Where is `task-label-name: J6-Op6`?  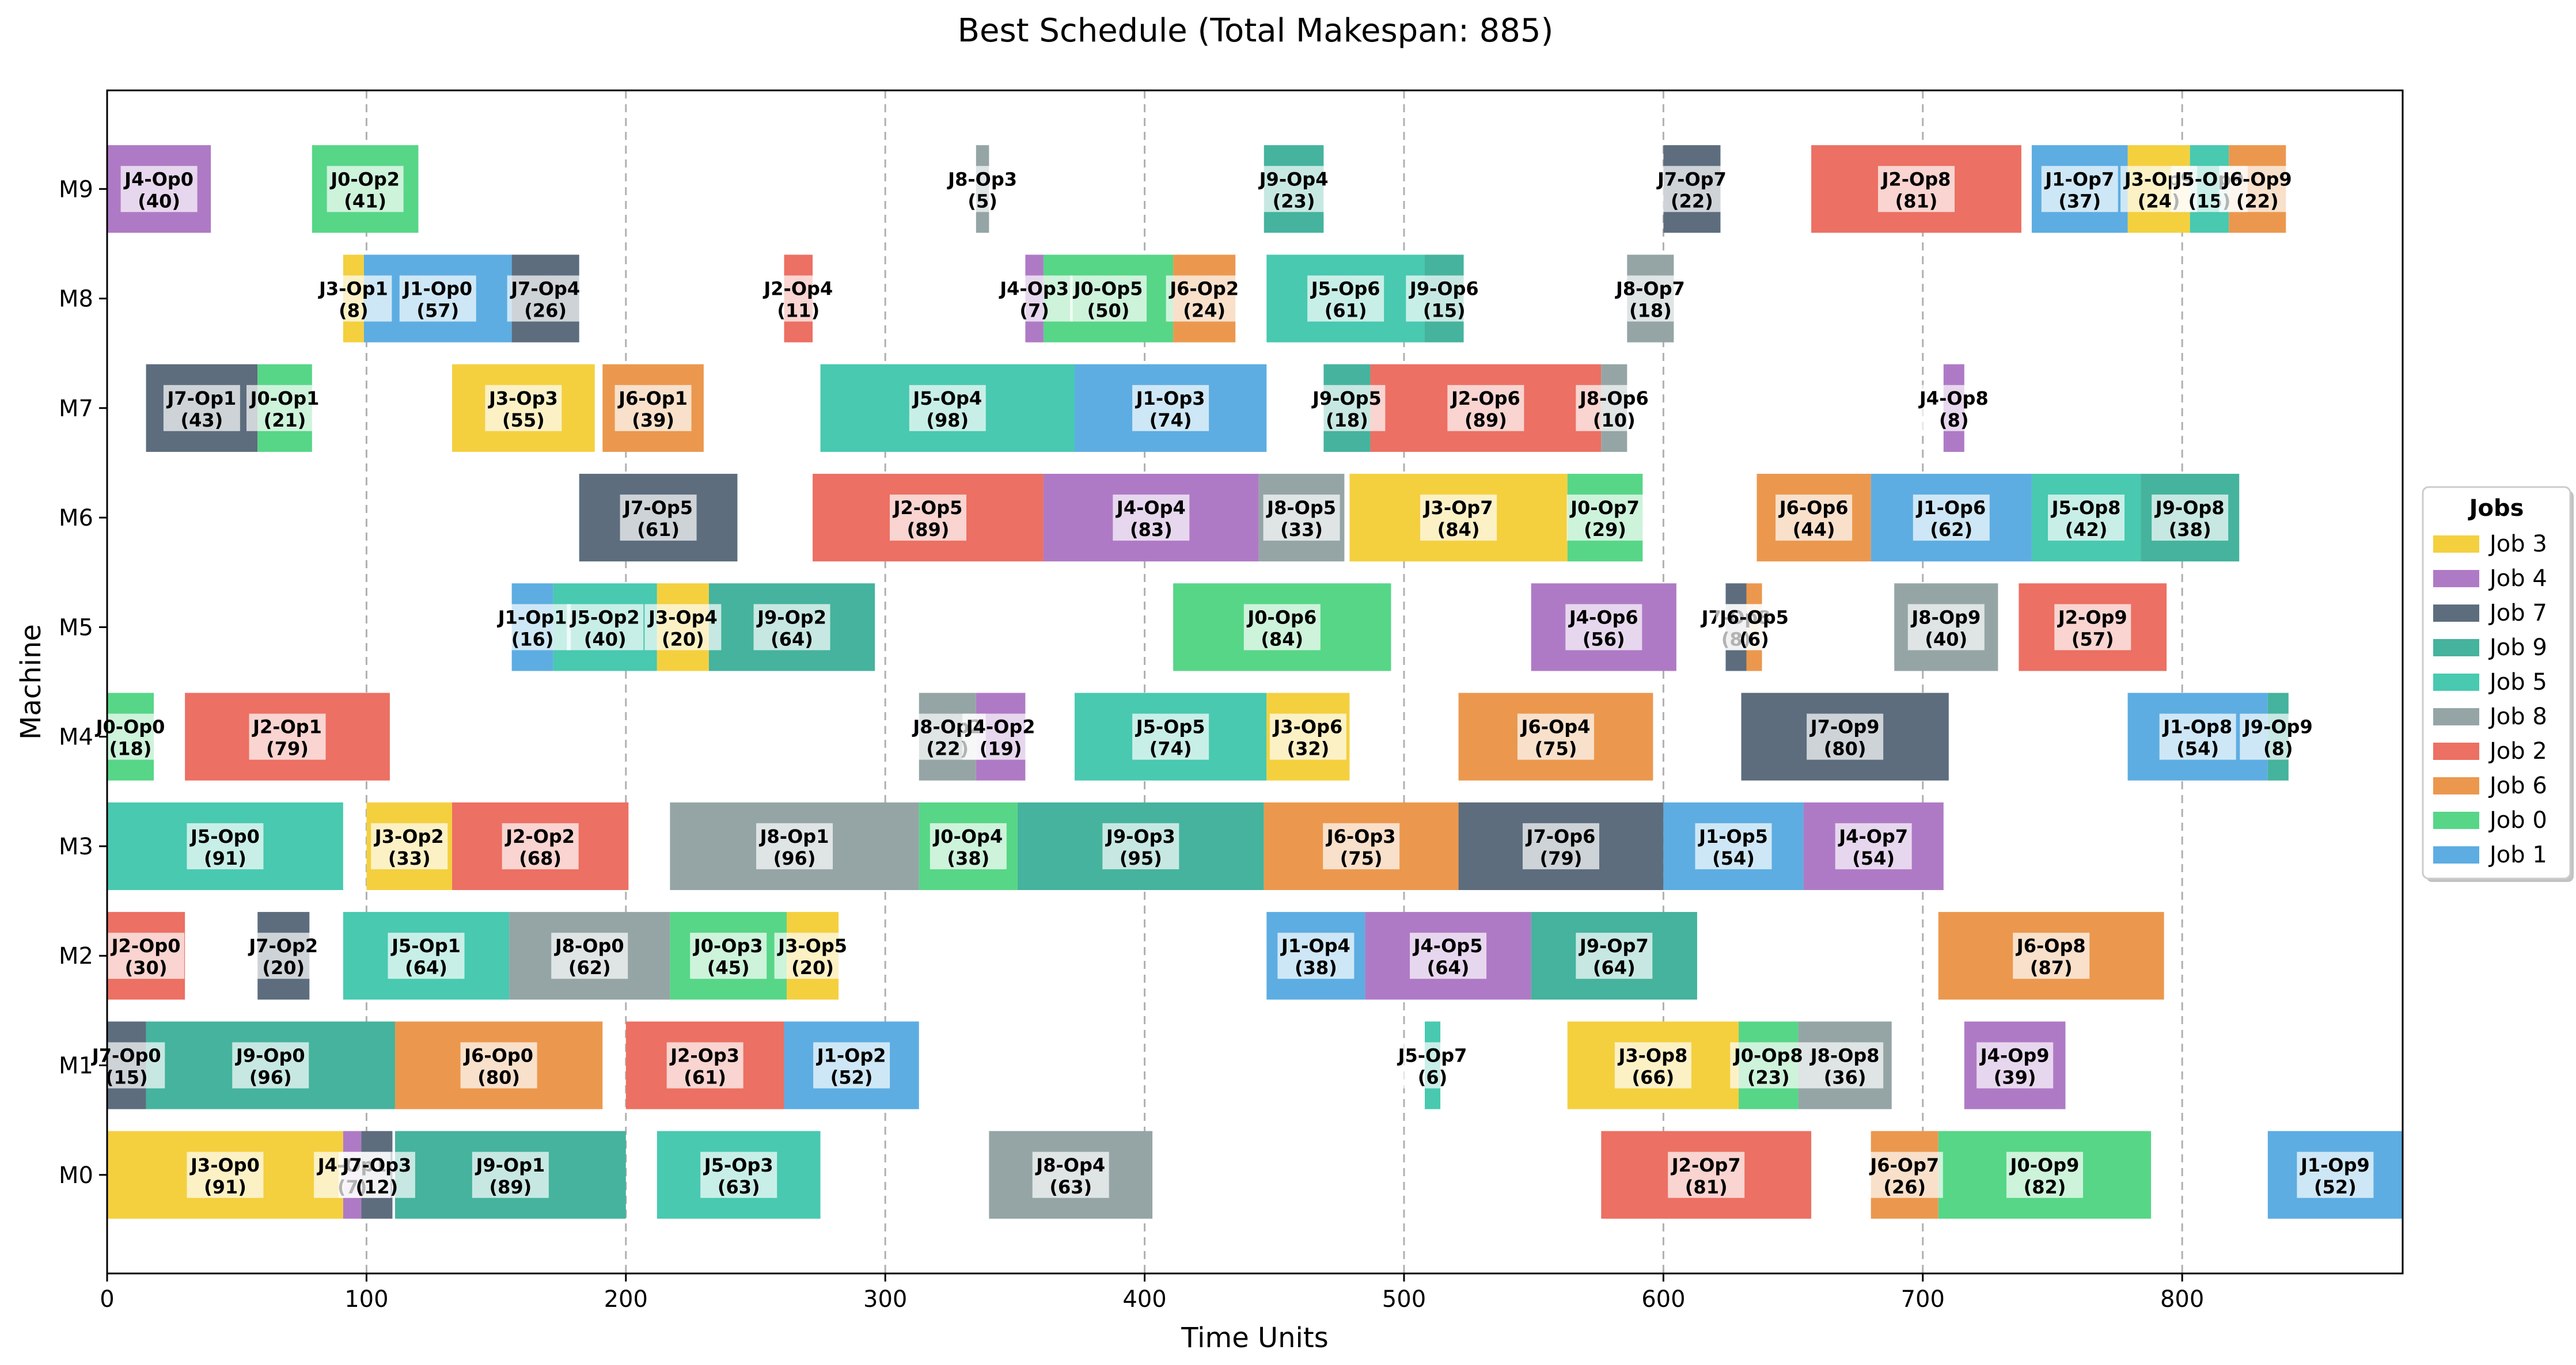 task-label-name: J6-Op6 is located at coordinates (1814, 508).